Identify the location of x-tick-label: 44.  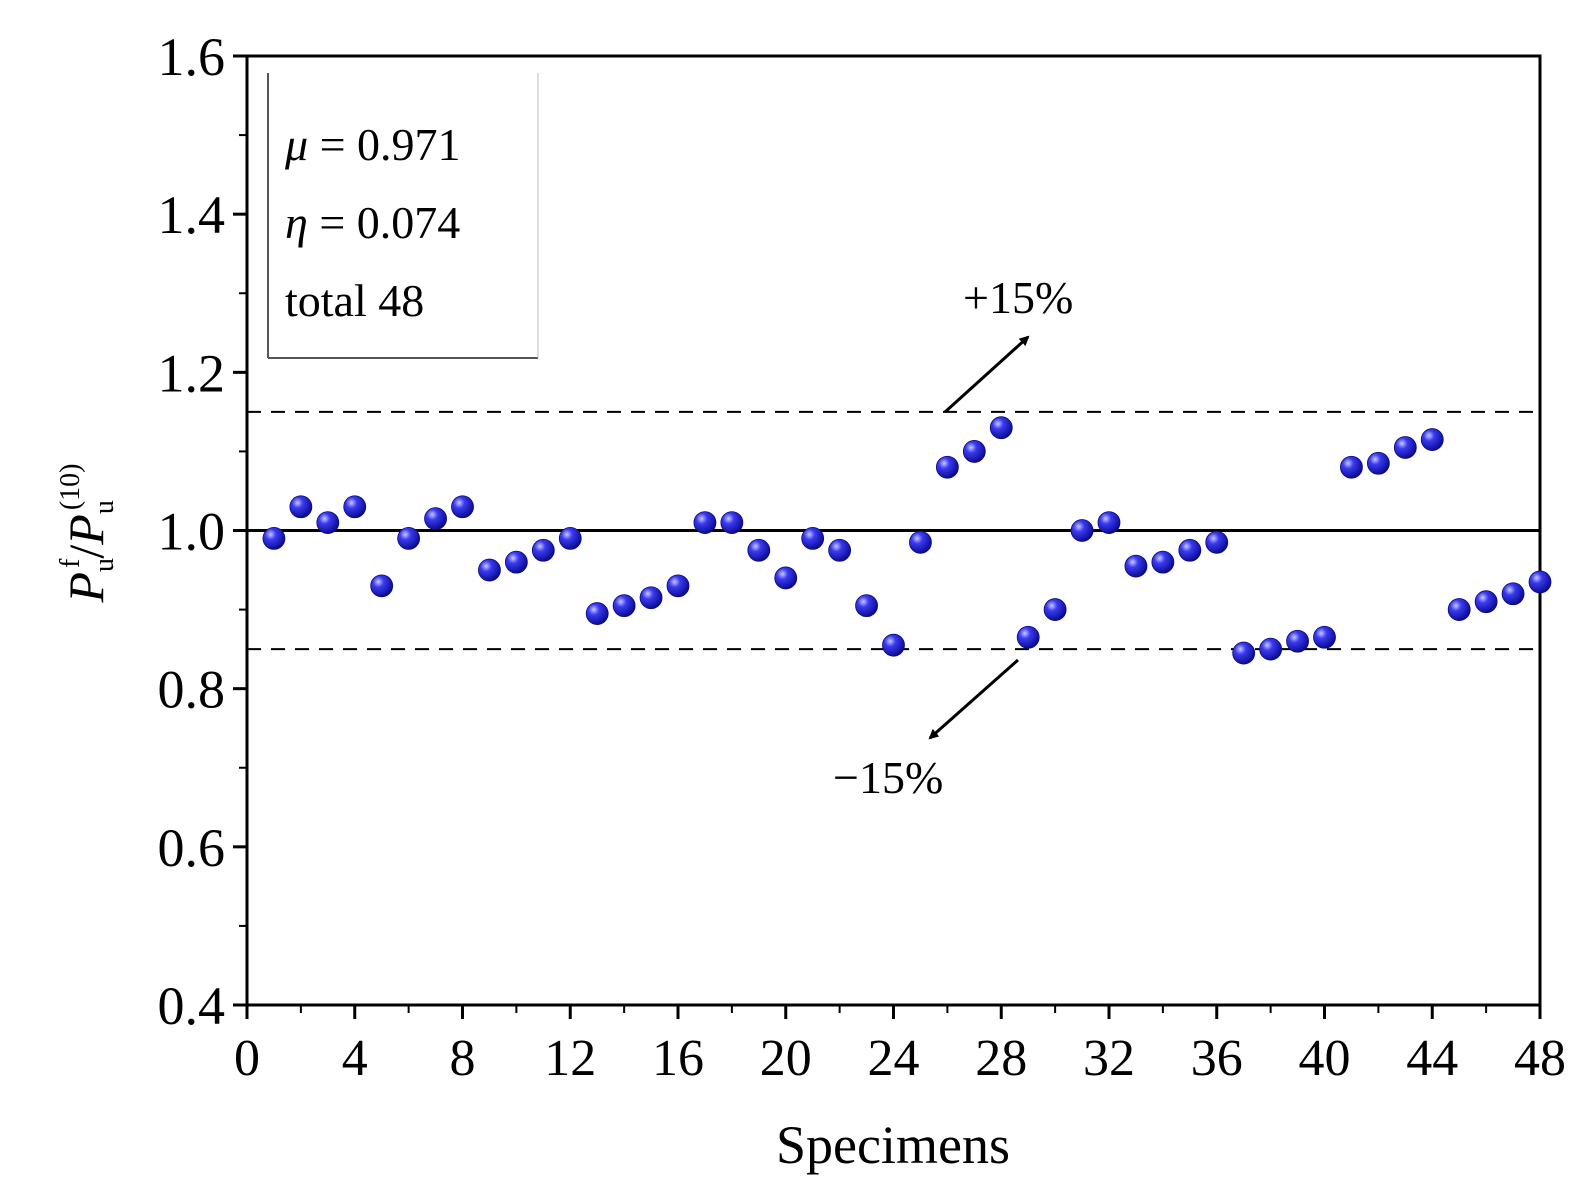
(1432, 1058).